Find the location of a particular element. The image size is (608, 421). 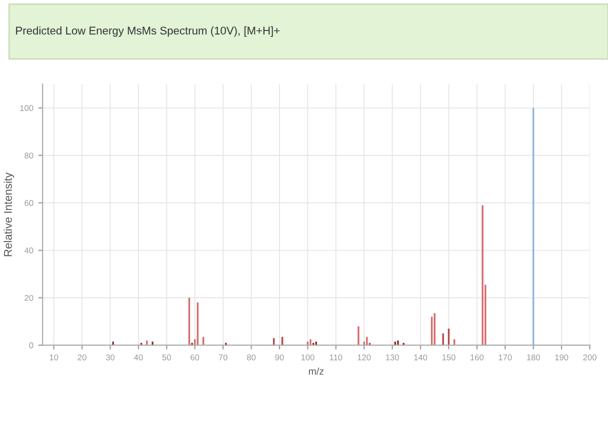

x-tick-label: 110 is located at coordinates (336, 357).